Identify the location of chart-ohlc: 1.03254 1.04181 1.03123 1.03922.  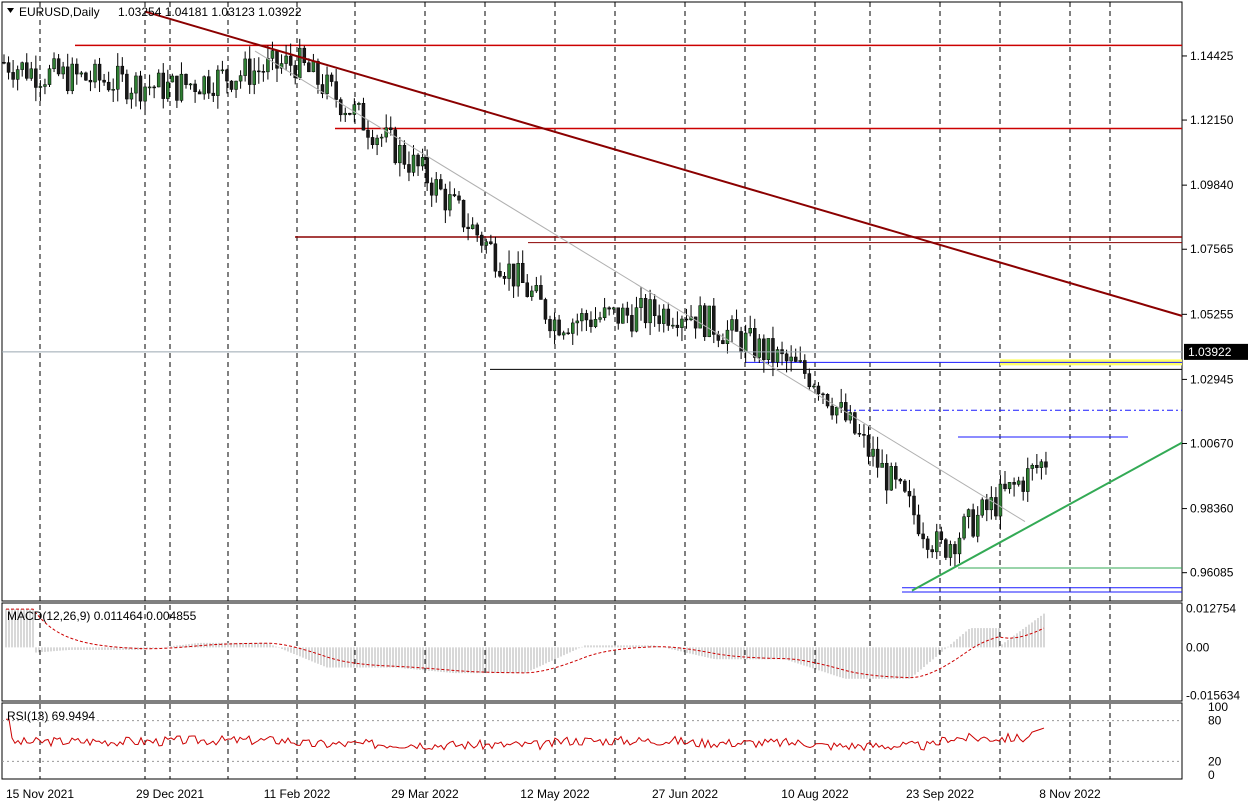
(210, 12).